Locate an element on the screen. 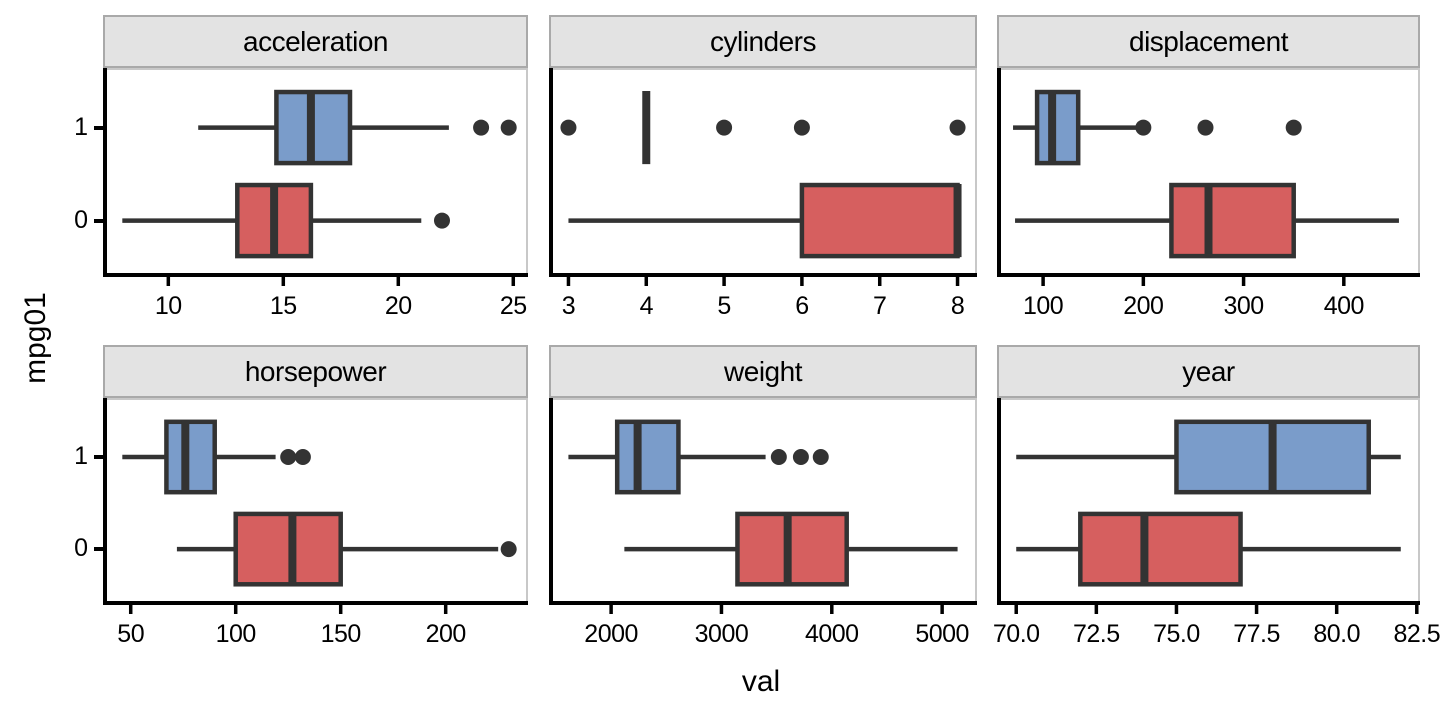 Image resolution: width=1440 pixels, height=720 pixels. facet-strip-label: year is located at coordinates (1208, 371).